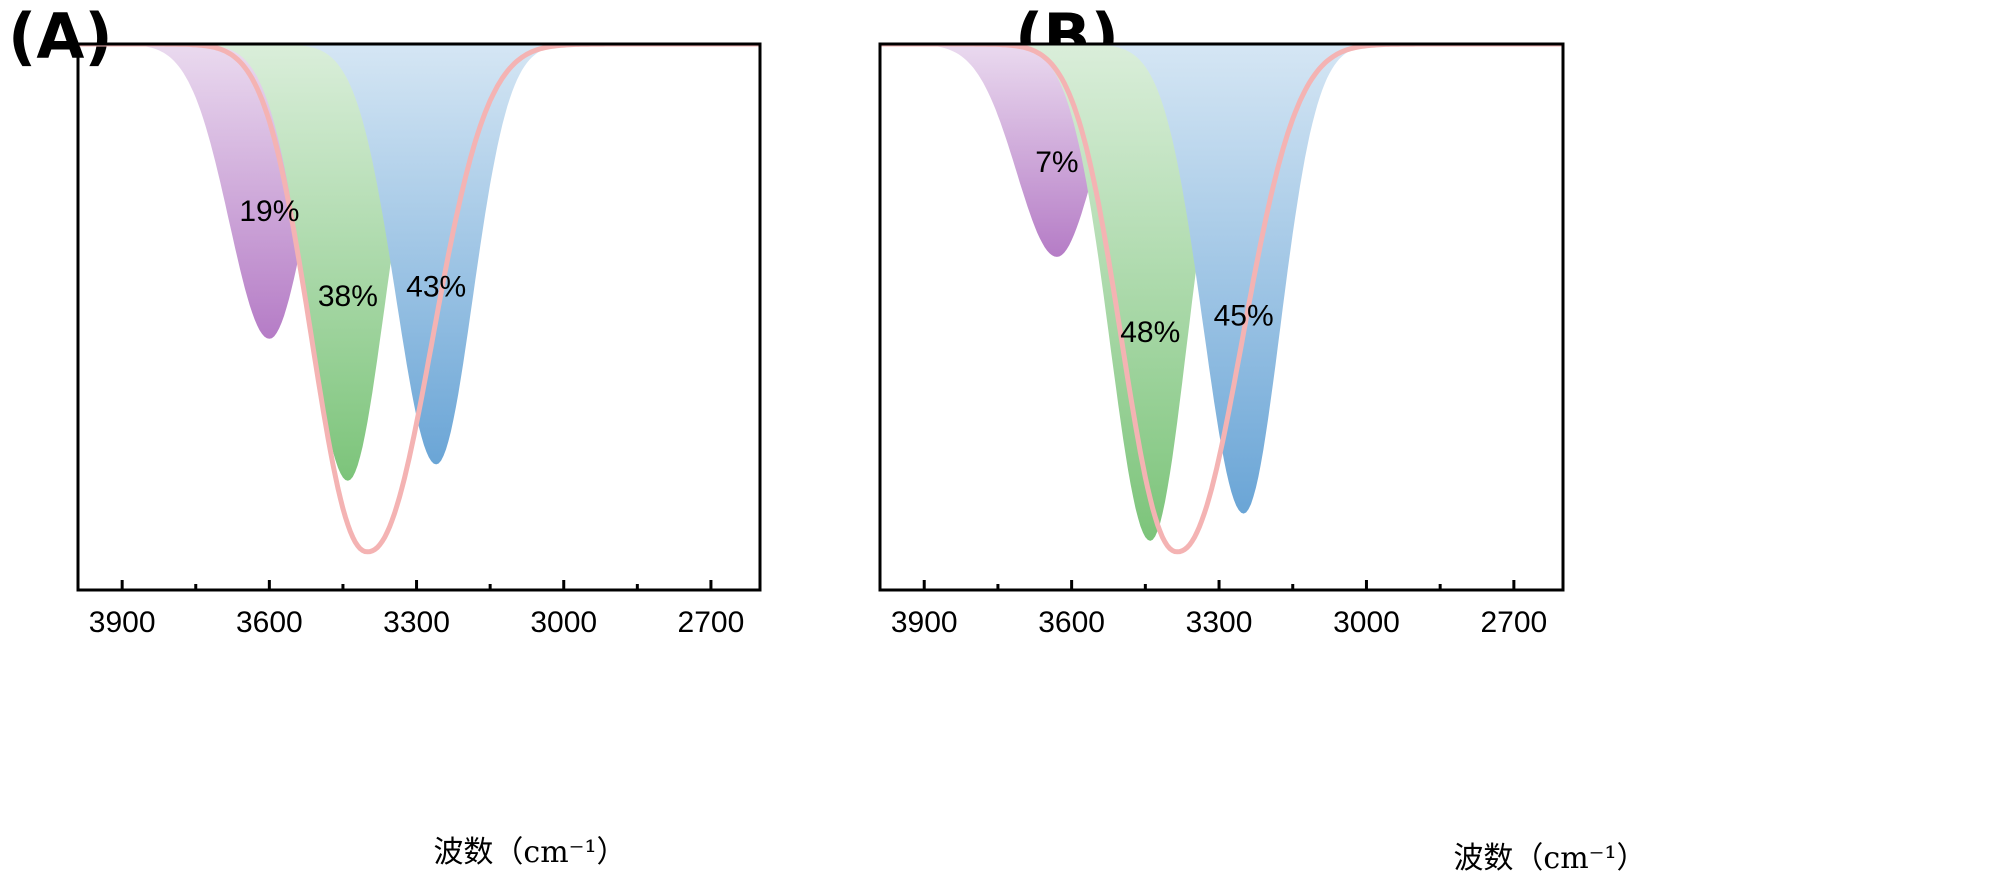 This screenshot has width=1999, height=882. Describe the element at coordinates (1549, 858) in the screenshot. I see `panel-b-x-axis-title: 波数（cm⁻¹）` at that location.